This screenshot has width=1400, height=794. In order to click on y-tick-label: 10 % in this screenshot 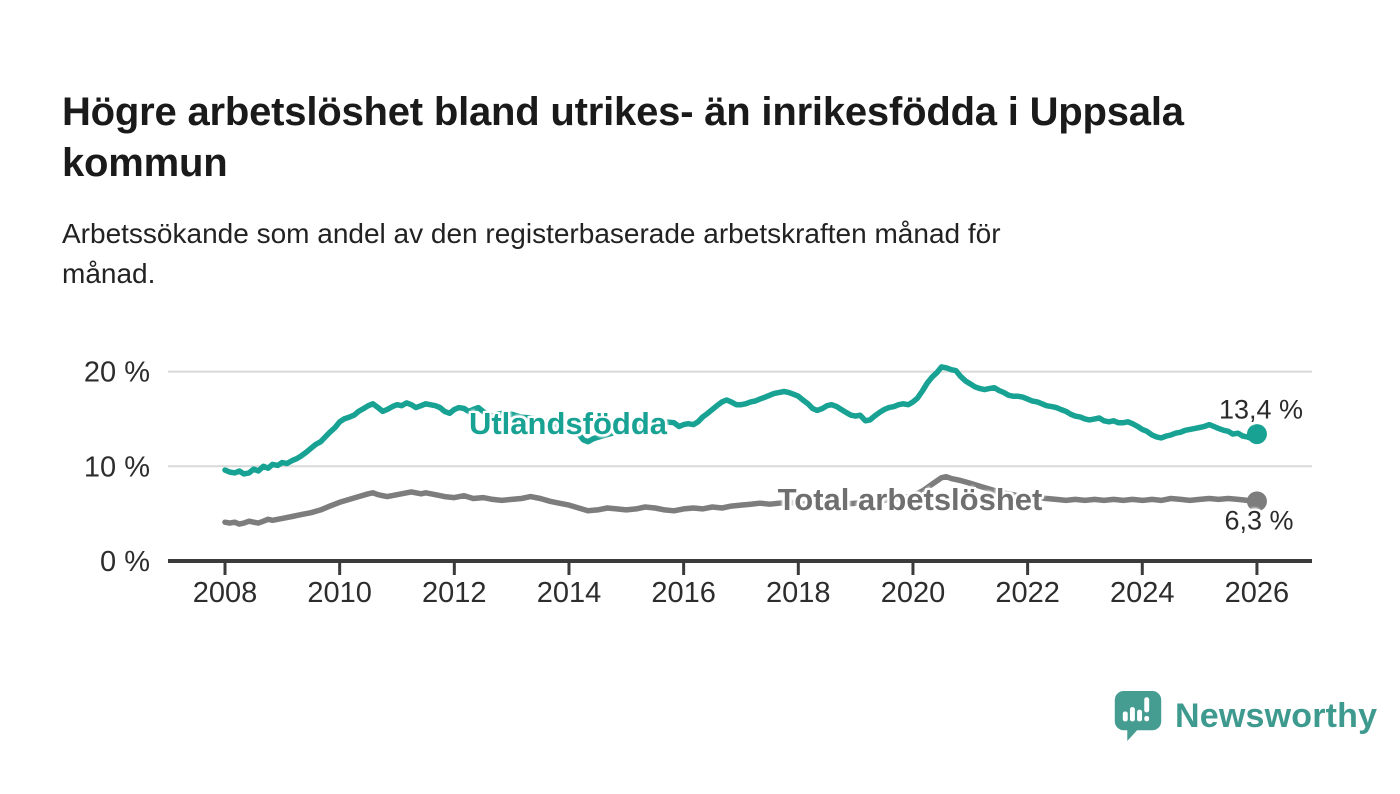, I will do `click(117, 467)`.